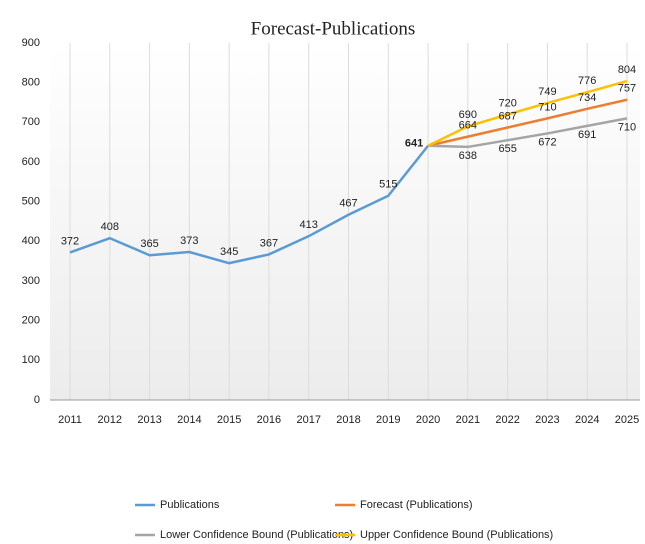 This screenshot has width=645, height=544. What do you see at coordinates (269, 420) in the screenshot?
I see `x-tick-label: 2016` at bounding box center [269, 420].